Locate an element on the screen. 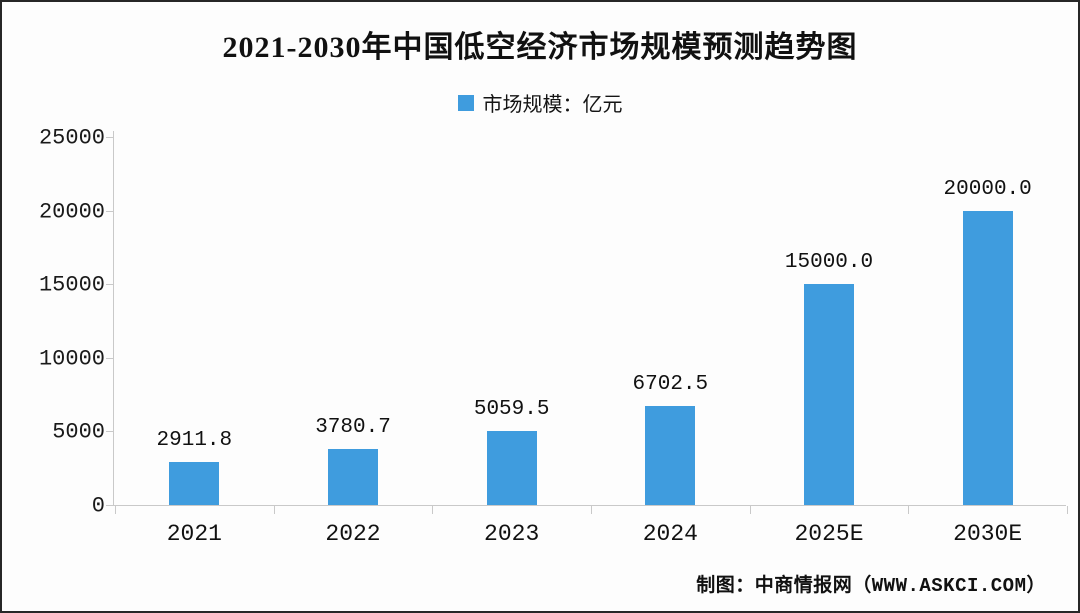 This screenshot has width=1080, height=613. y-axis-tick-label: 5000 is located at coordinates (78, 432).